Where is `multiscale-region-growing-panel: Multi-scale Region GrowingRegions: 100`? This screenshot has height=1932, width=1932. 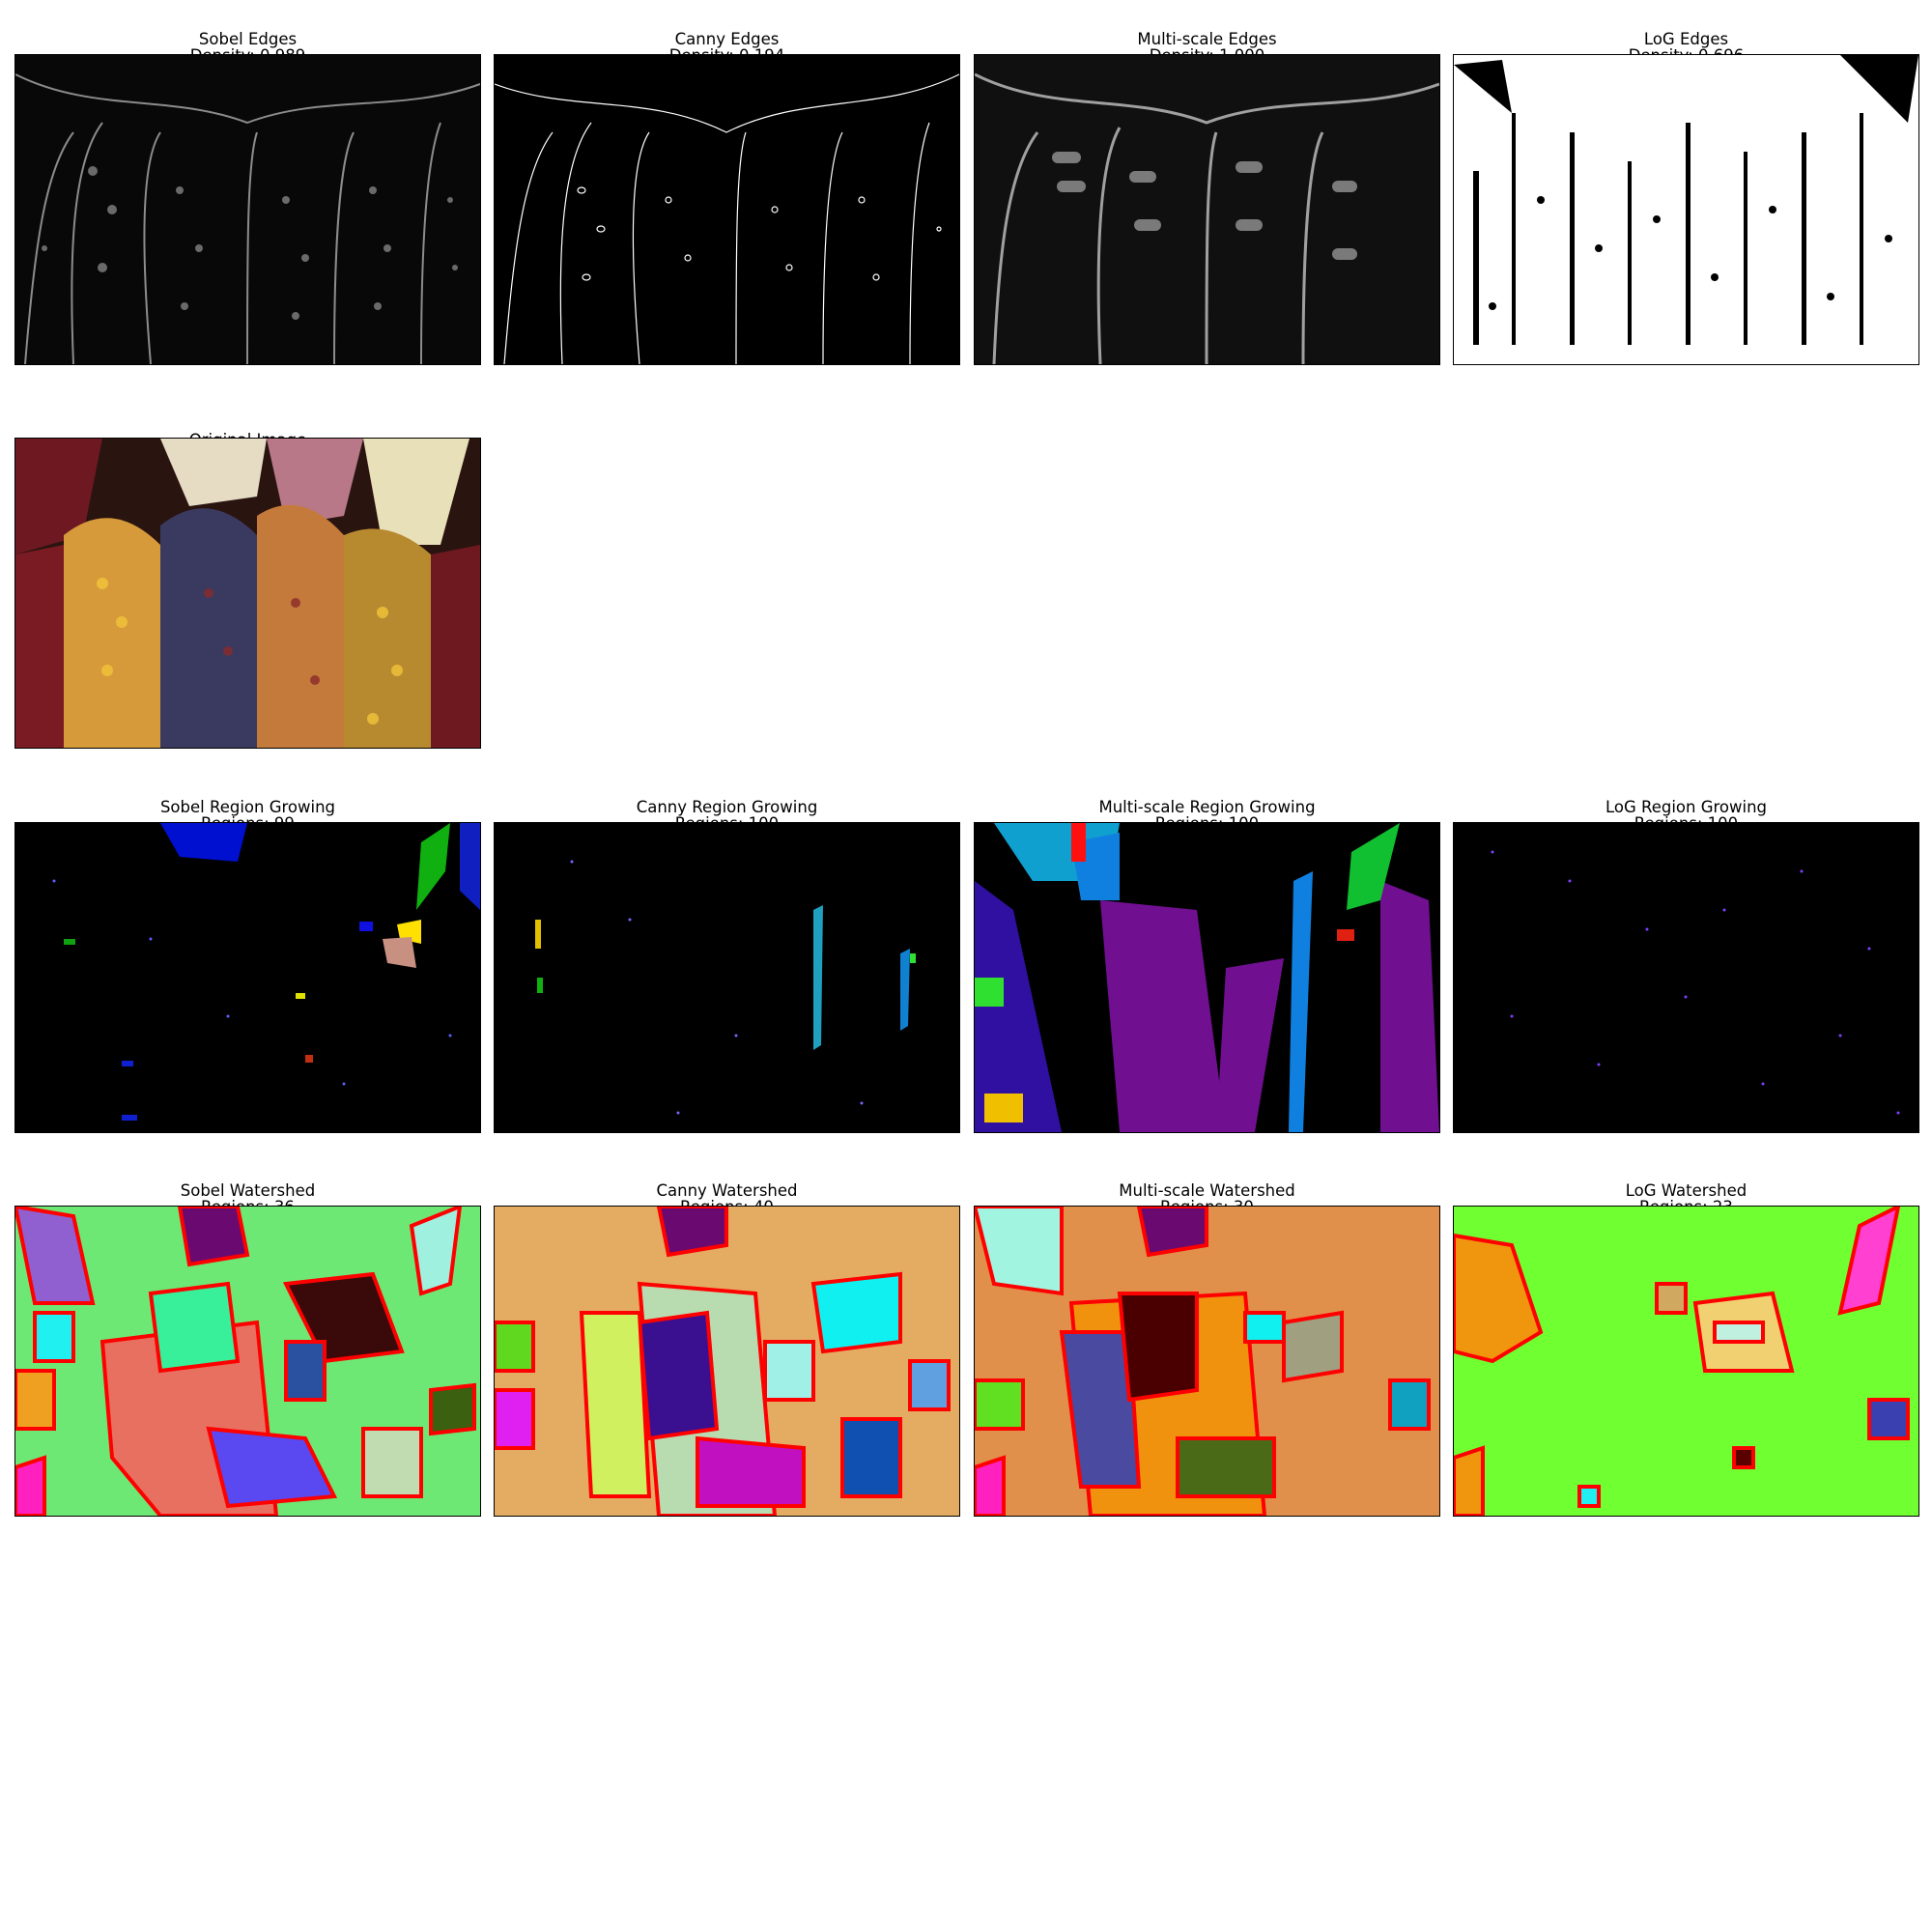
multiscale-region-growing-panel: Multi-scale Region GrowingRegions: 100 is located at coordinates (1207, 957).